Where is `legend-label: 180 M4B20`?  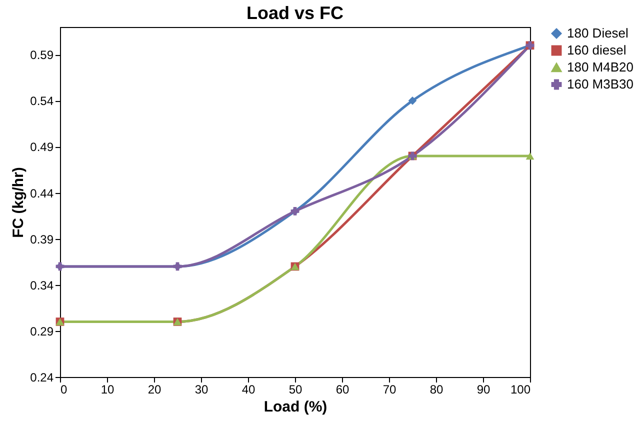
legend-label: 180 M4B20 is located at coordinates (600, 67).